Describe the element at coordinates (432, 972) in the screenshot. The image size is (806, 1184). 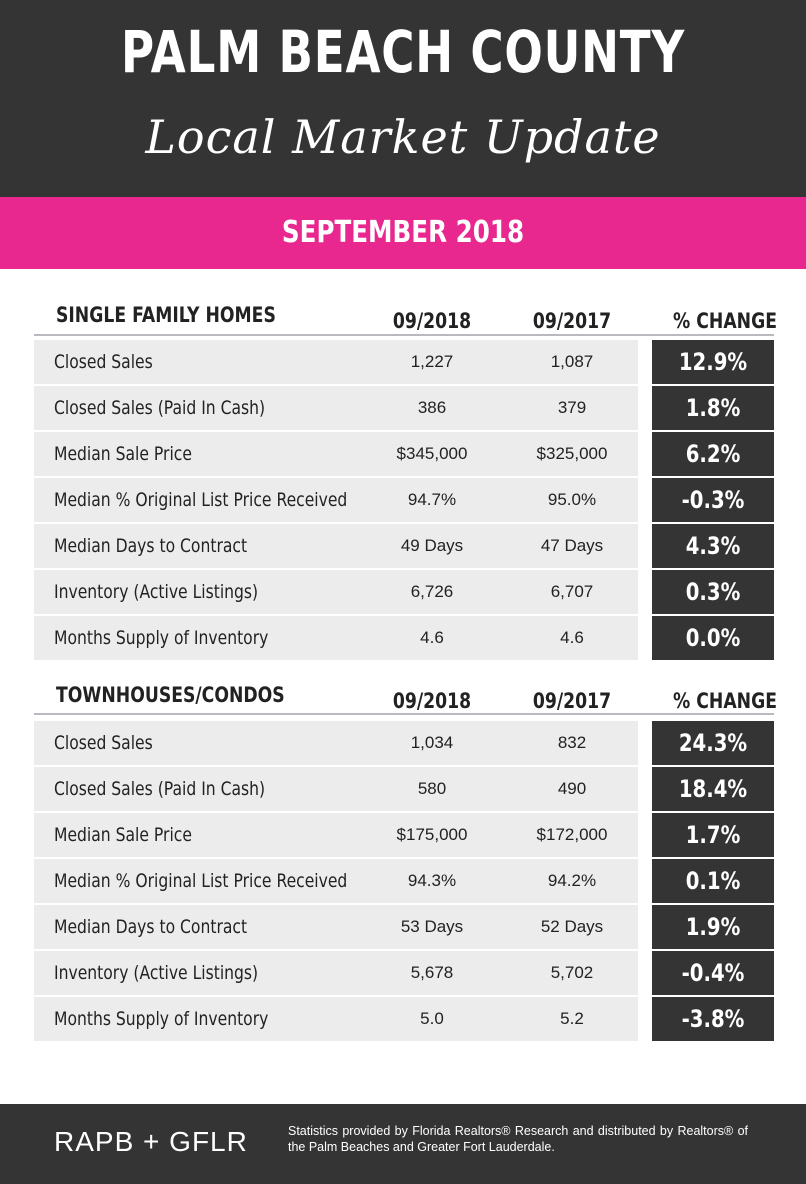
I see `value-2018: 5,678` at that location.